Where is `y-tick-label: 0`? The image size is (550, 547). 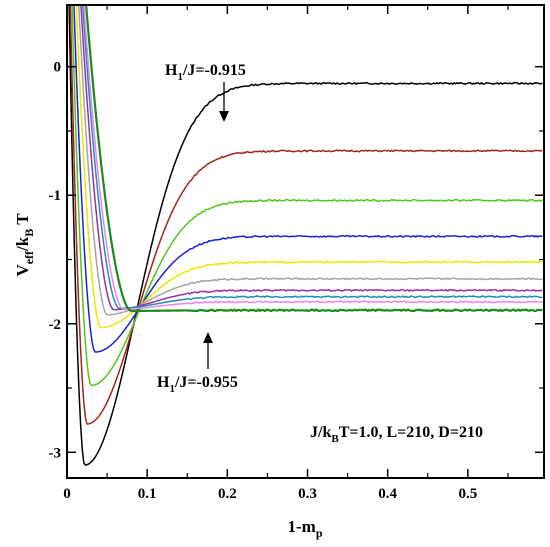 y-tick-label: 0 is located at coordinates (58, 68).